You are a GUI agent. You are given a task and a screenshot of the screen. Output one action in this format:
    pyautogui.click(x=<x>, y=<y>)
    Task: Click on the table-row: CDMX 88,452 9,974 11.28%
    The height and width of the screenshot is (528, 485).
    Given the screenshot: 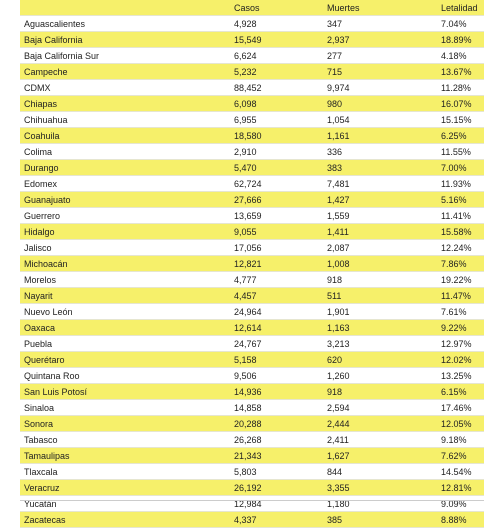 What is the action you would take?
    pyautogui.click(x=252, y=87)
    